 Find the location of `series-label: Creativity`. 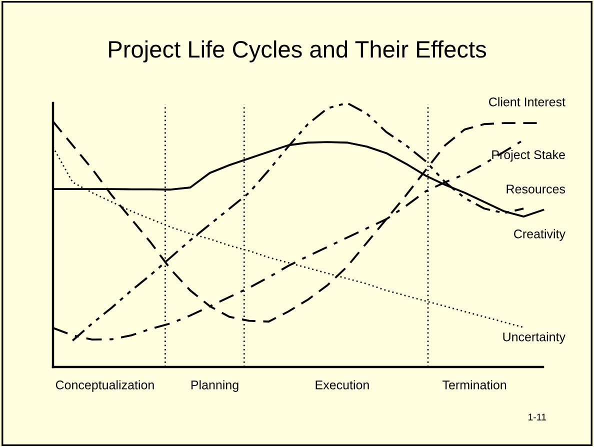

series-label: Creativity is located at coordinates (540, 235).